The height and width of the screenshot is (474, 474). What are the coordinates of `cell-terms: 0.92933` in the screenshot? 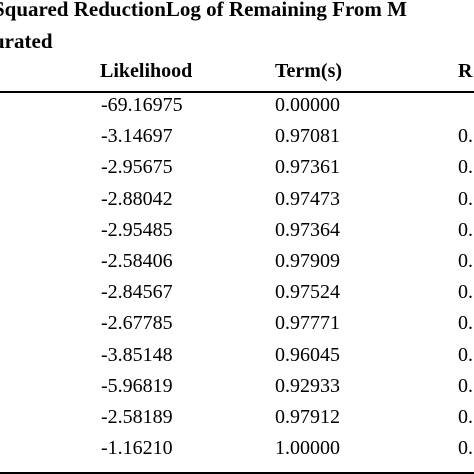 It's located at (307, 385).